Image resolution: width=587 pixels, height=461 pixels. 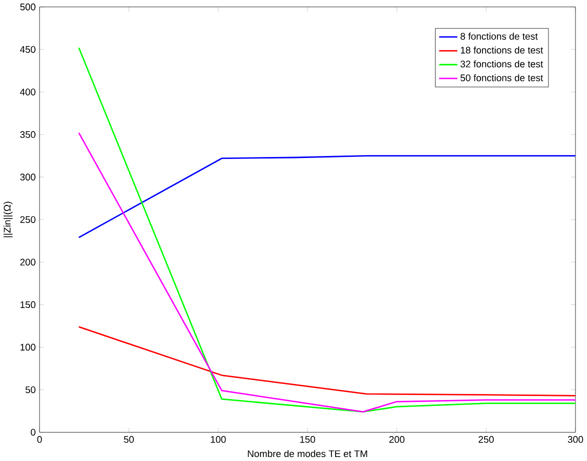 What do you see at coordinates (28, 220) in the screenshot?
I see `y-tick-label: 250` at bounding box center [28, 220].